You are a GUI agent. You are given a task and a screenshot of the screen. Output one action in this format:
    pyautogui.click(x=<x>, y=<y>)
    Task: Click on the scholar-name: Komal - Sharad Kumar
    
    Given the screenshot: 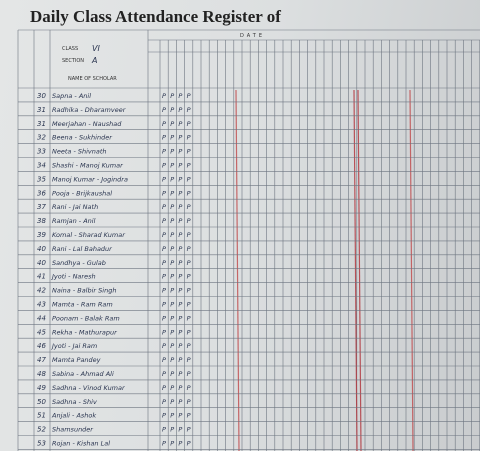 What is the action you would take?
    pyautogui.click(x=89, y=235)
    